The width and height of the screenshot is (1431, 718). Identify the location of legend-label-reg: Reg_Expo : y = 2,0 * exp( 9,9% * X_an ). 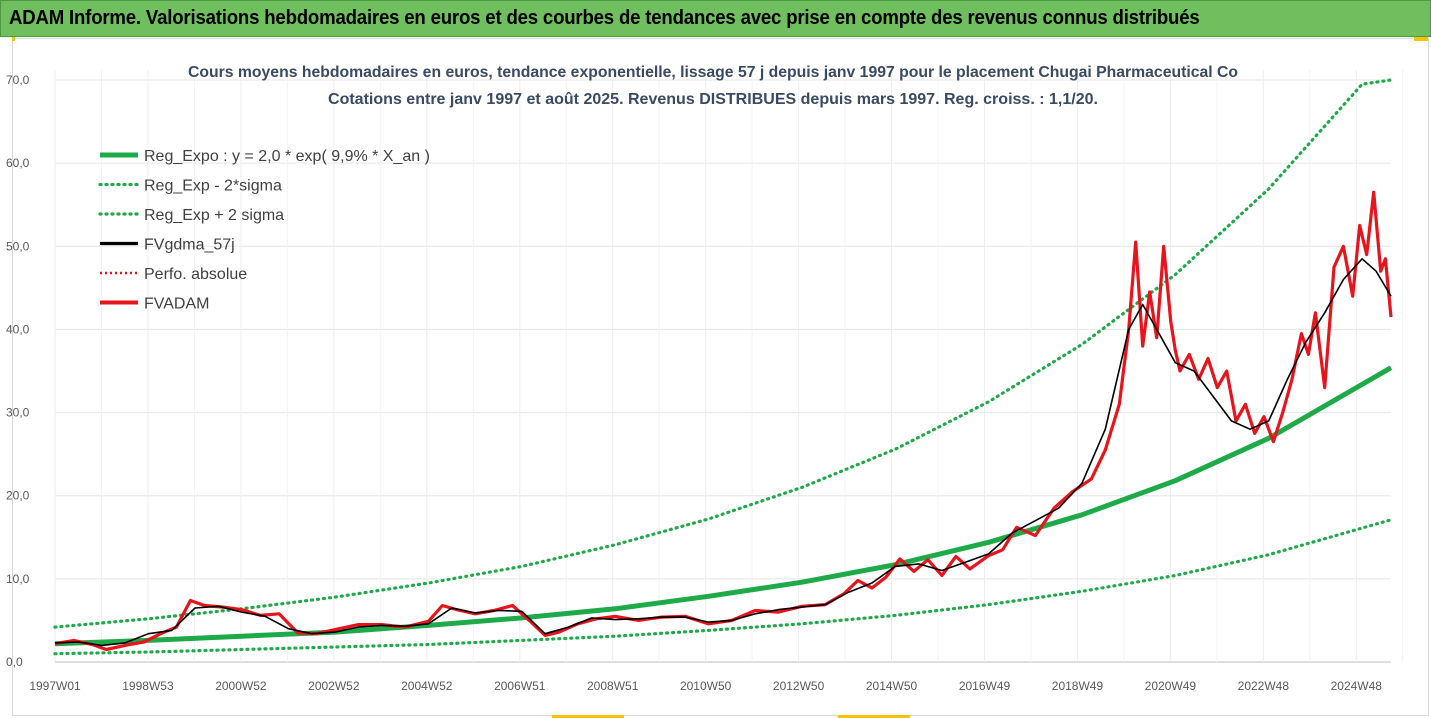
(287, 156).